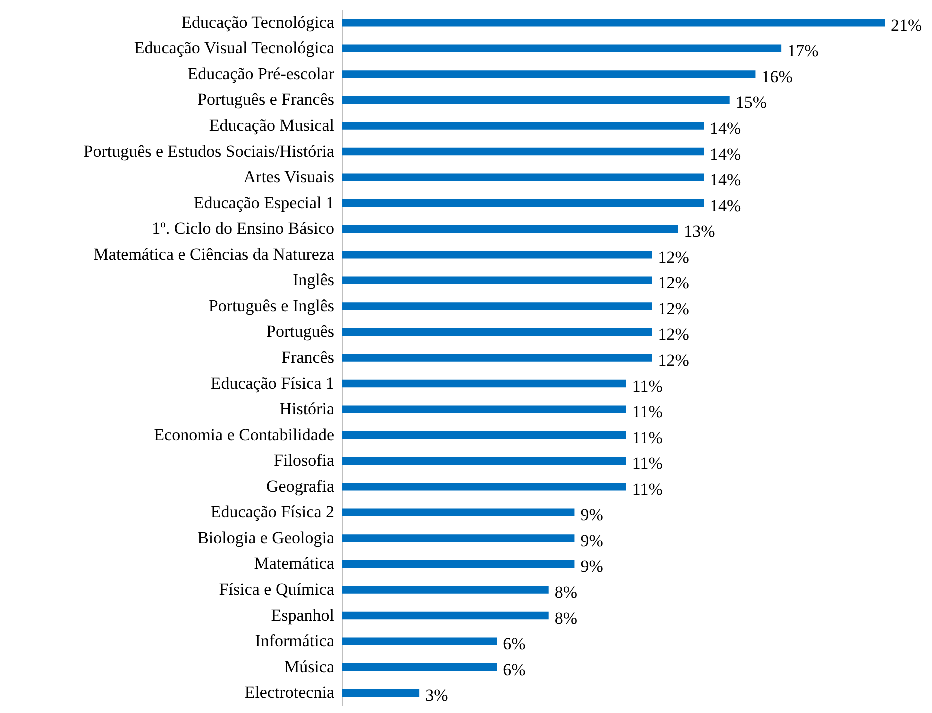 This screenshot has width=932, height=713. Describe the element at coordinates (906, 25) in the screenshot. I see `data-label: 21%` at that location.